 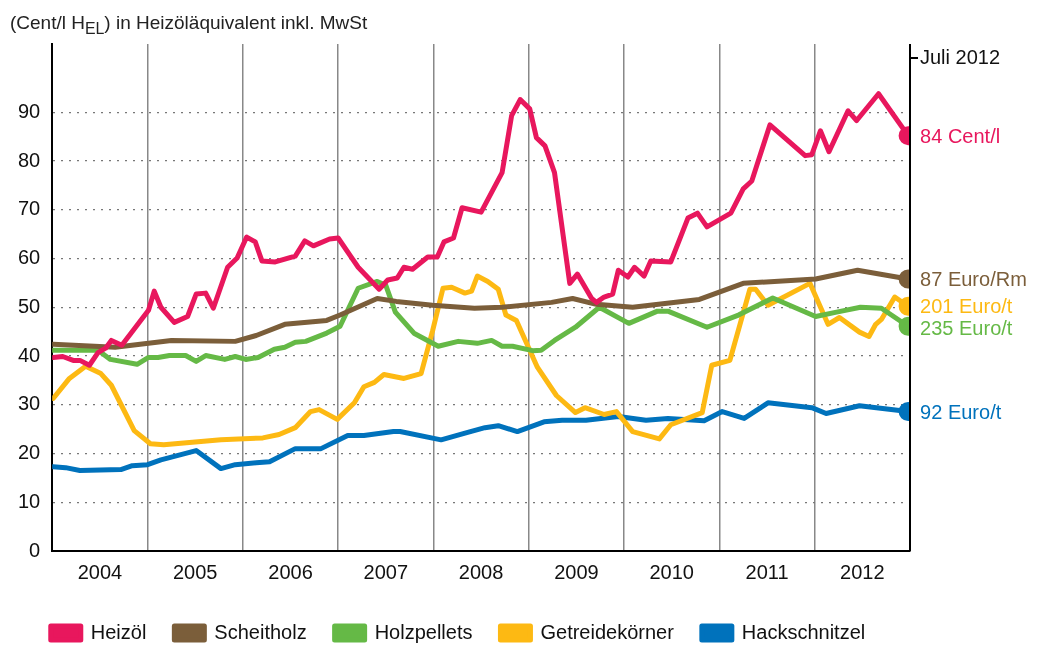 What do you see at coordinates (961, 411) in the screenshot?
I see `text: 92 Euro/t` at bounding box center [961, 411].